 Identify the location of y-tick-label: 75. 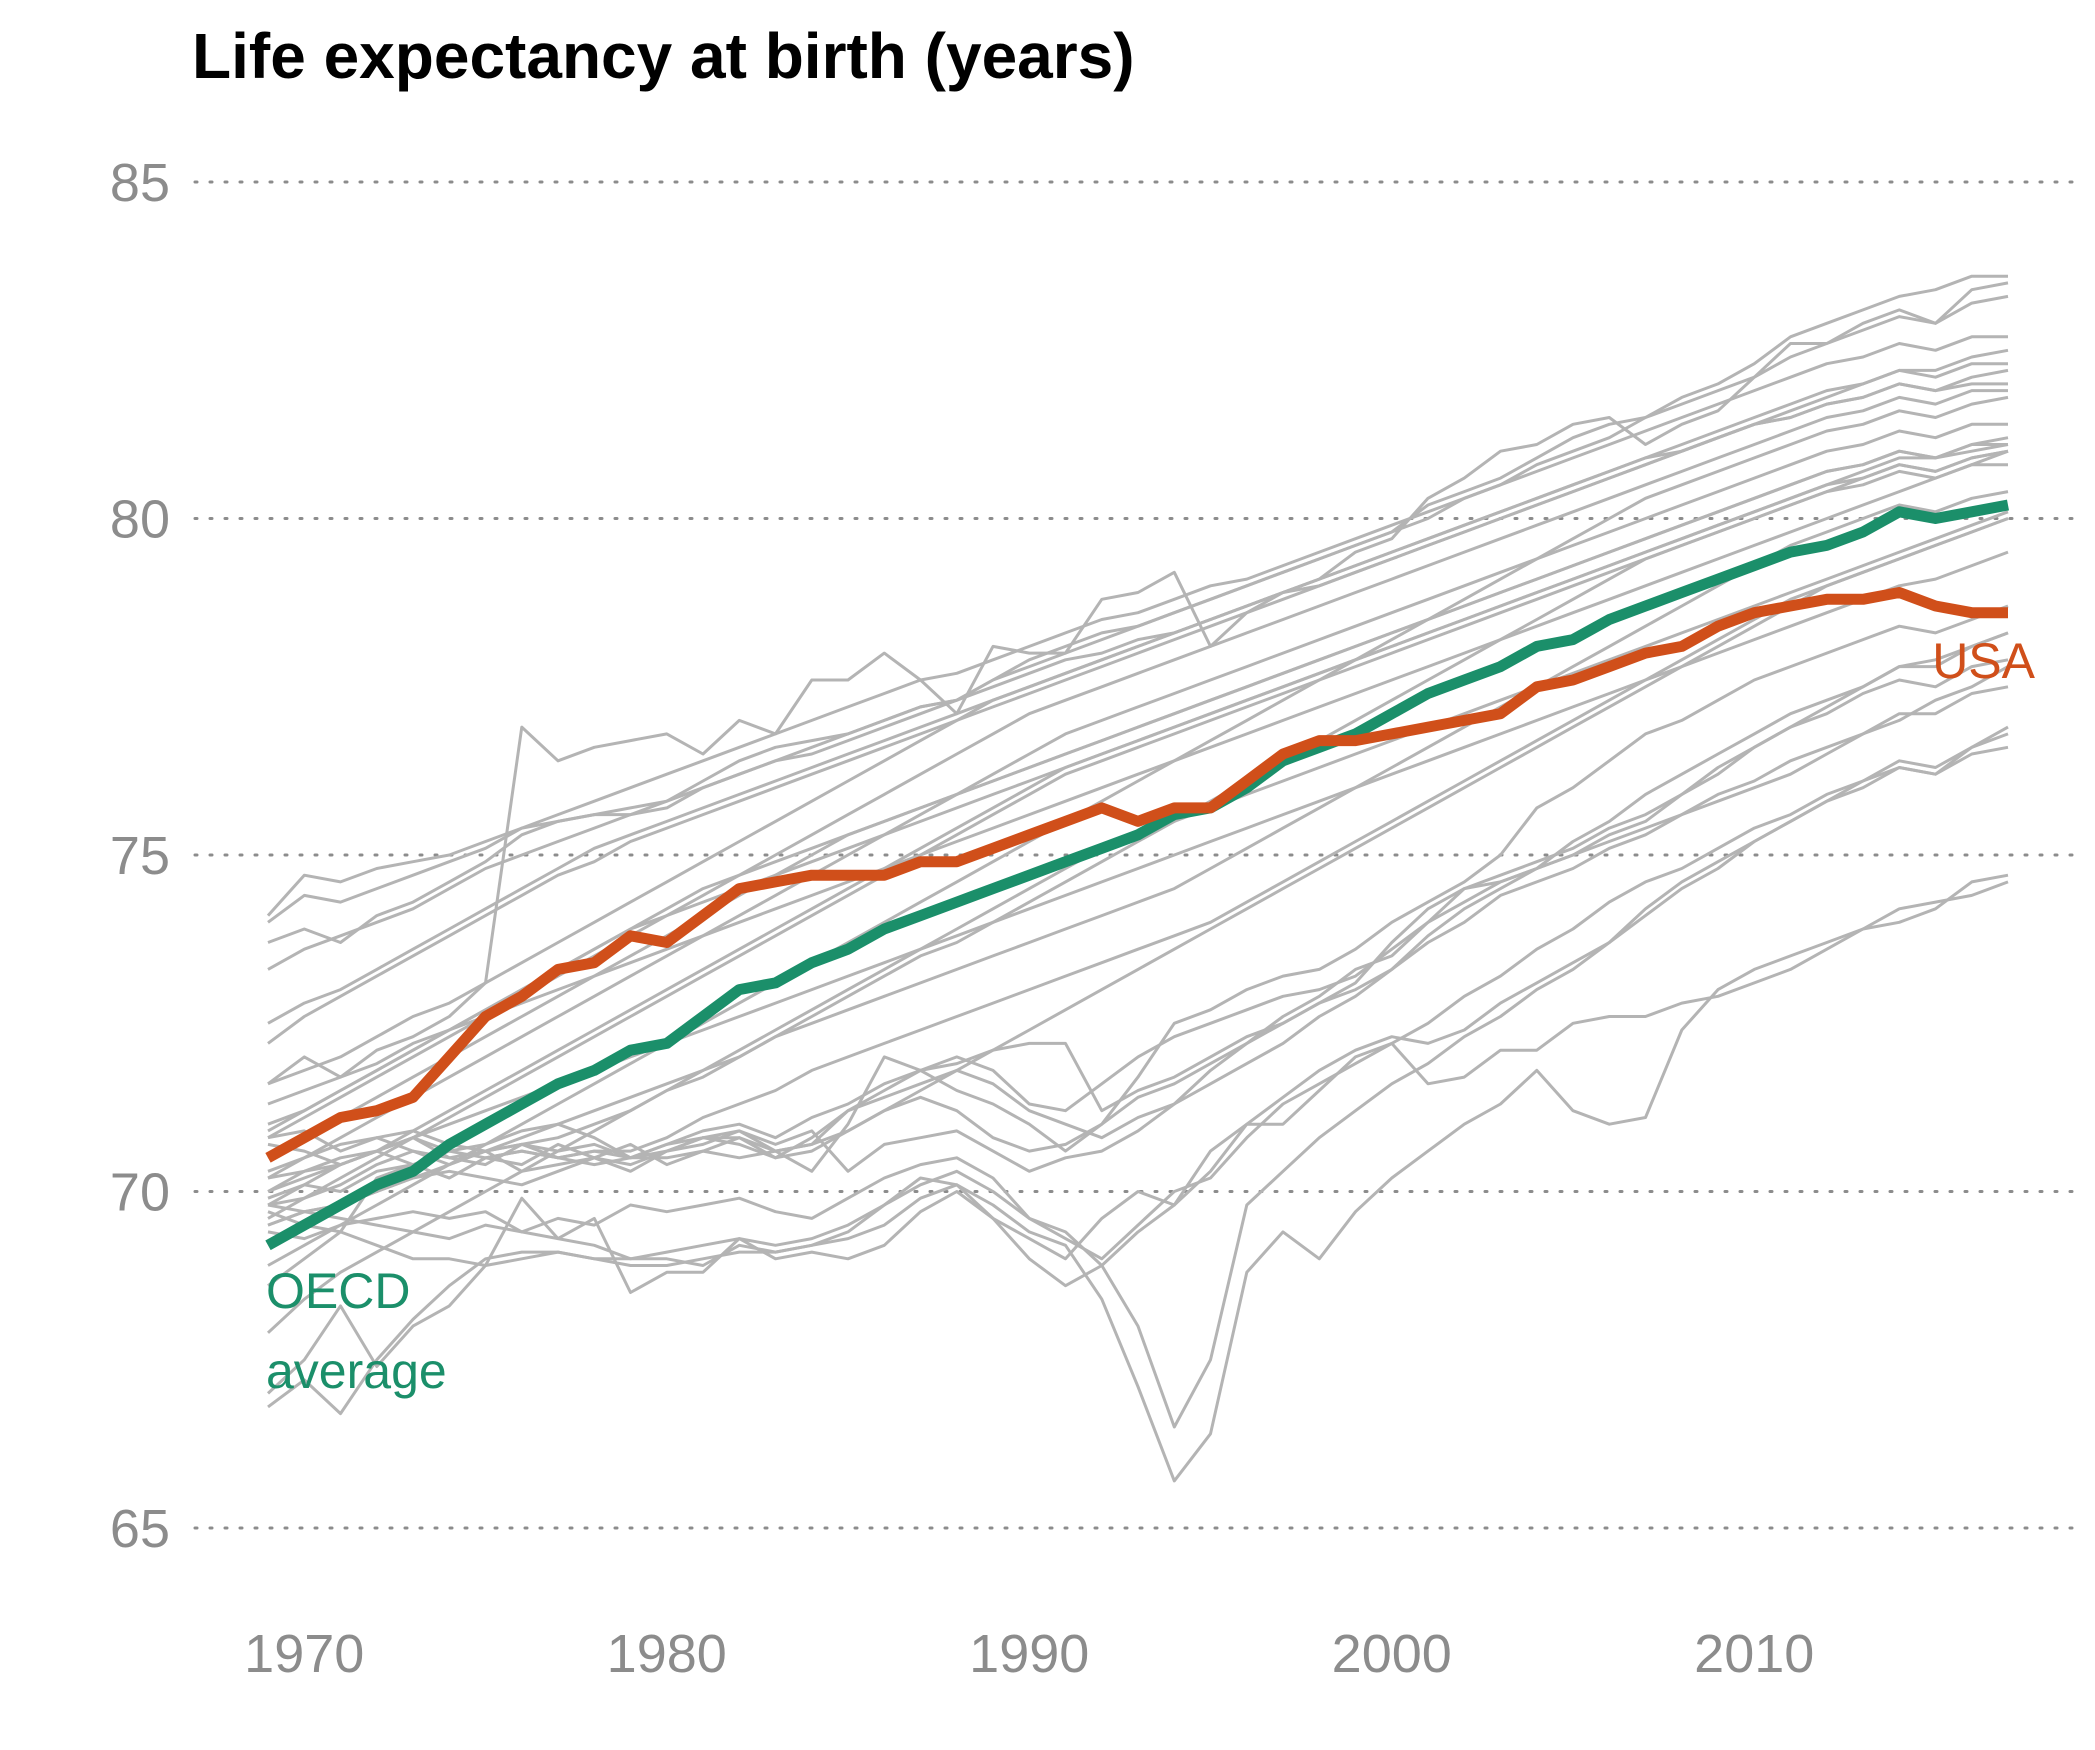
(140, 856).